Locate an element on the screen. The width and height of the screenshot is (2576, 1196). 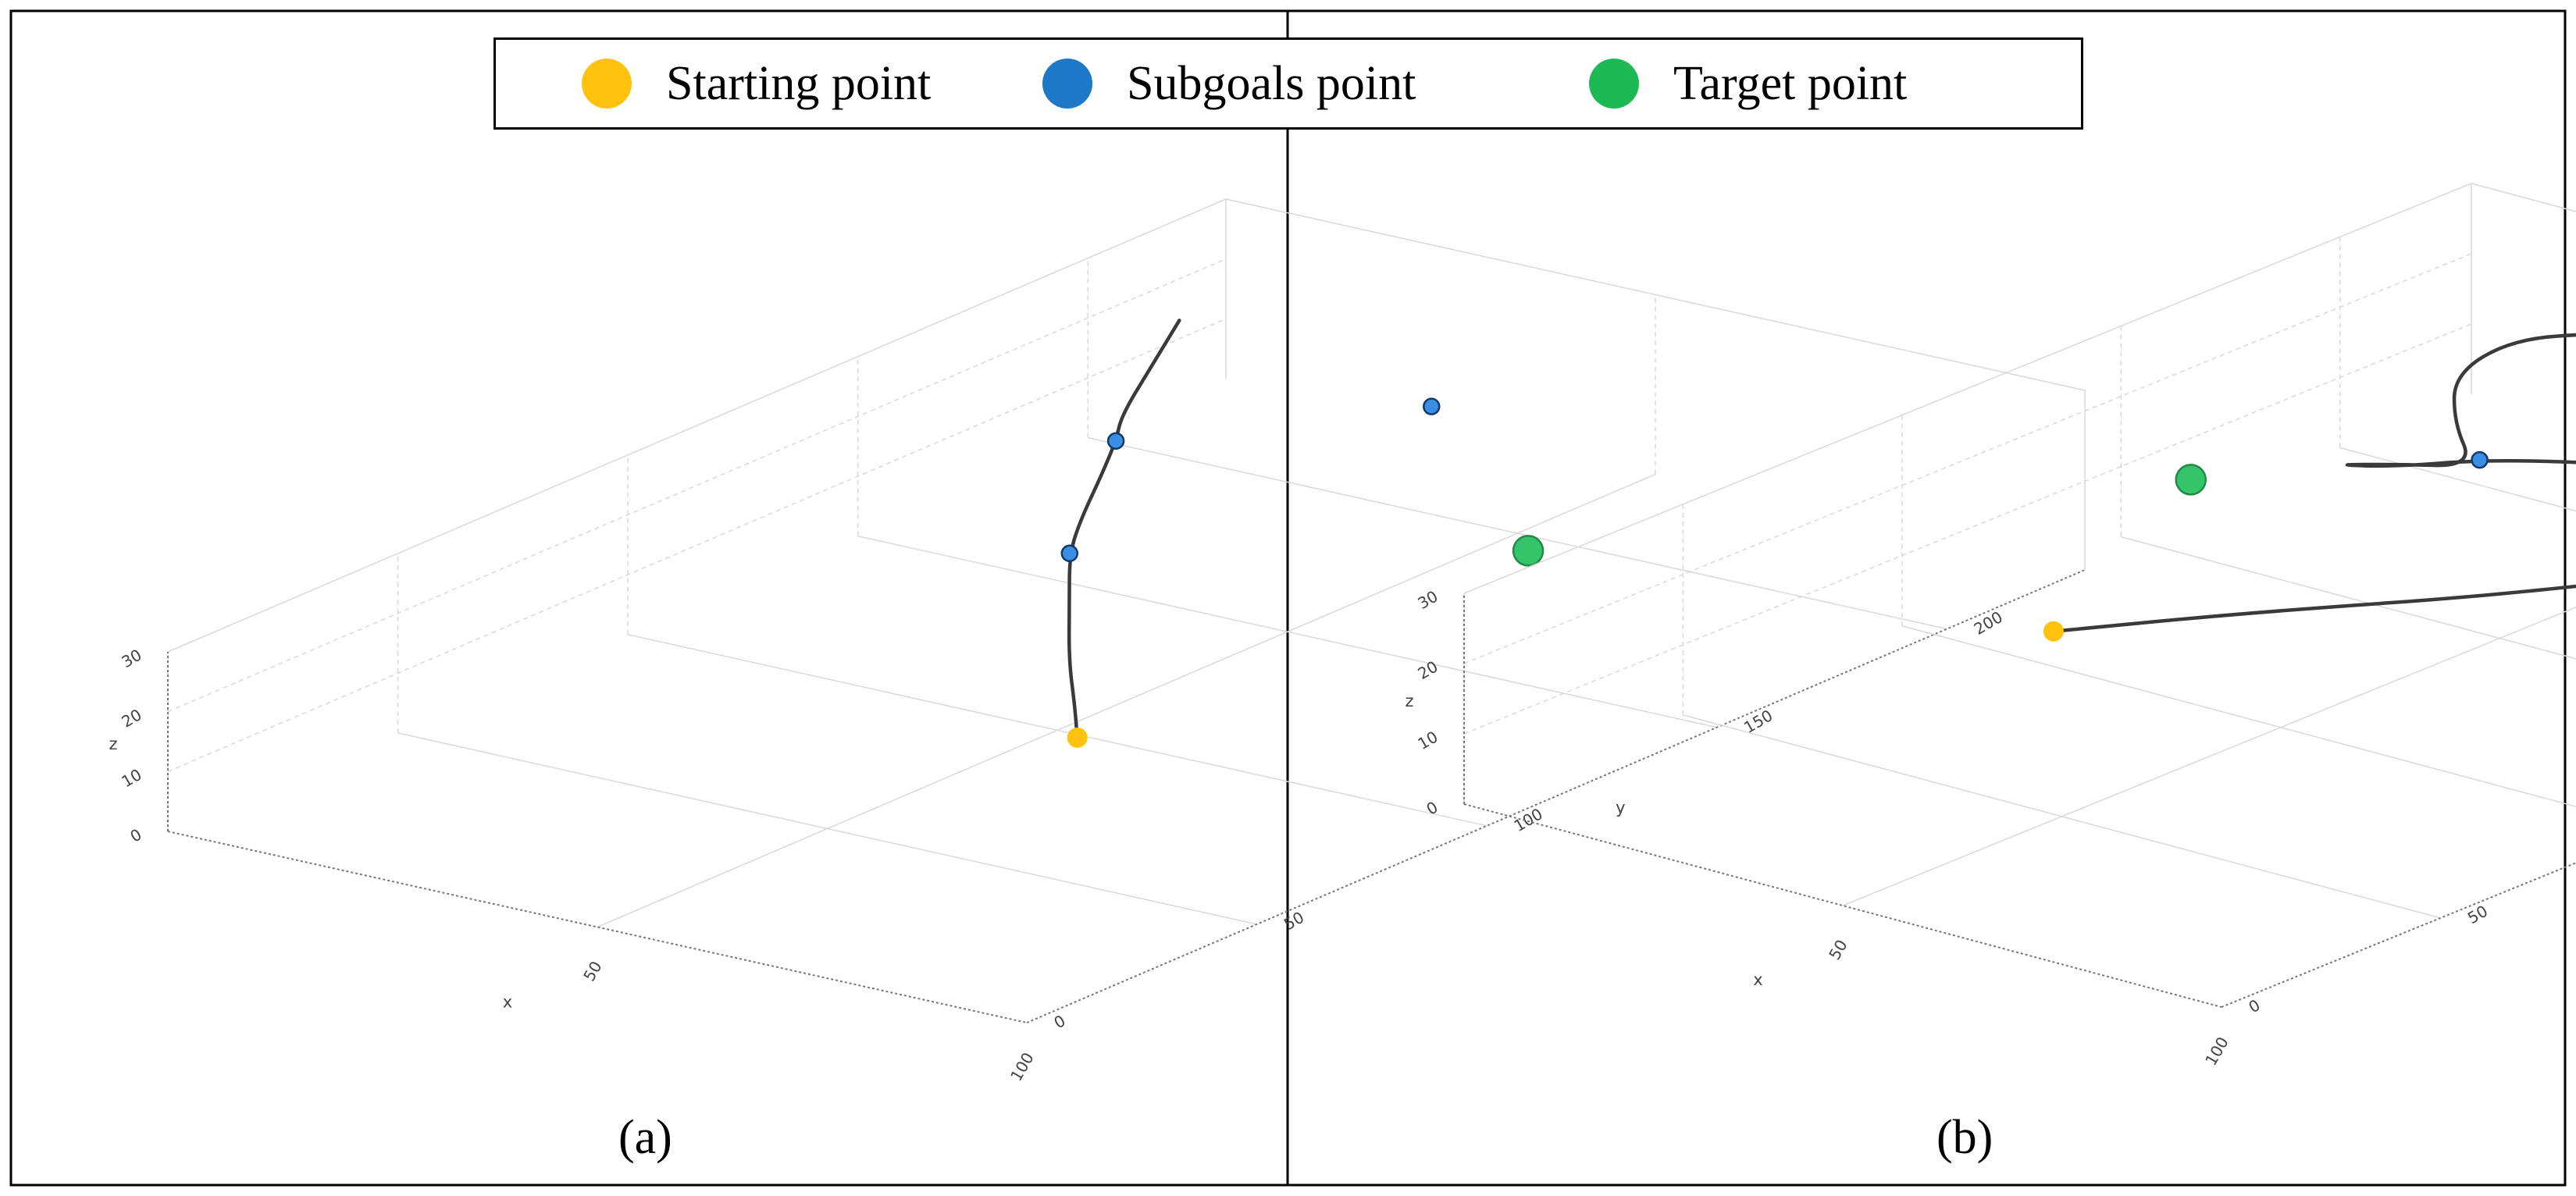
panel-label-a: (a) is located at coordinates (645, 1138).